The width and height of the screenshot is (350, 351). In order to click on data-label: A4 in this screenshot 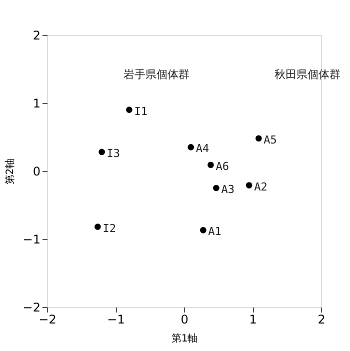, I will do `click(203, 149)`.